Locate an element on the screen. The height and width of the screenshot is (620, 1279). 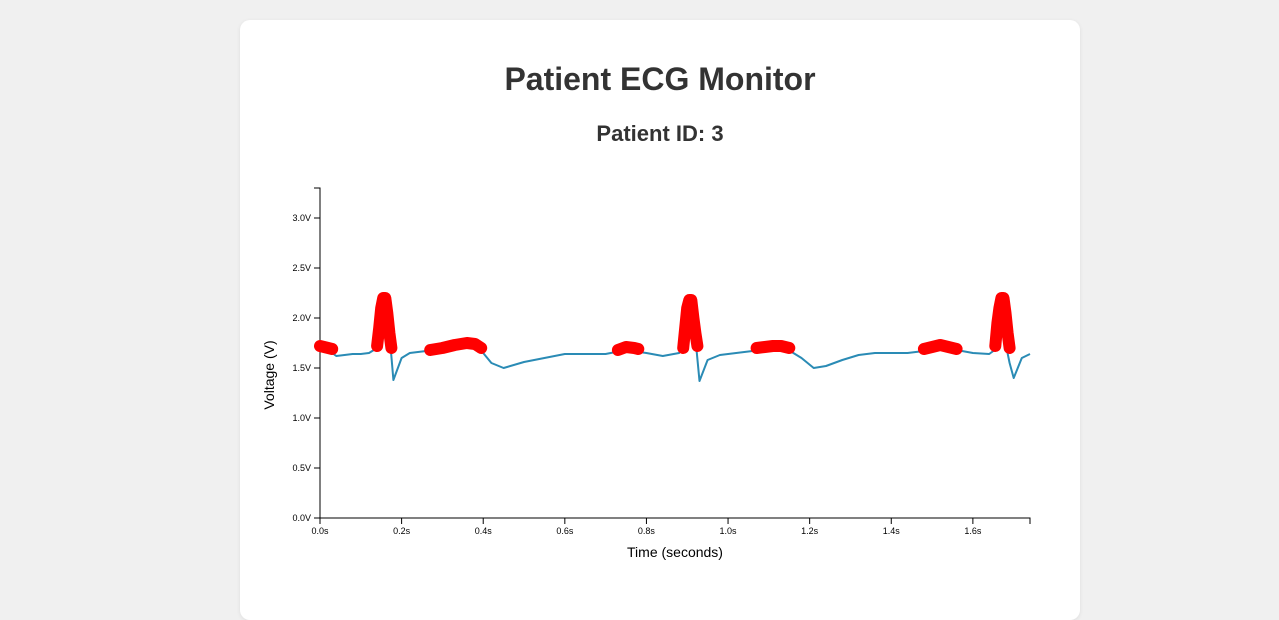
x-axis: 0.0s 0.2s 0.4s 0.6s 0.8s 1.0s 1.2s 1.4s 1.6s is located at coordinates (671, 526).